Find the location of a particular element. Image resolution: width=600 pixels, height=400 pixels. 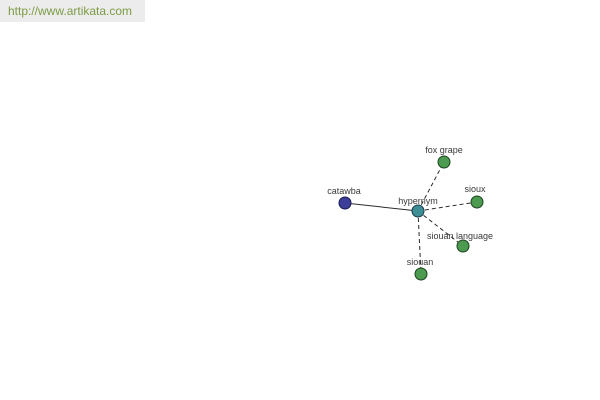

node-label-fox-grape: fox grape is located at coordinates (444, 150).